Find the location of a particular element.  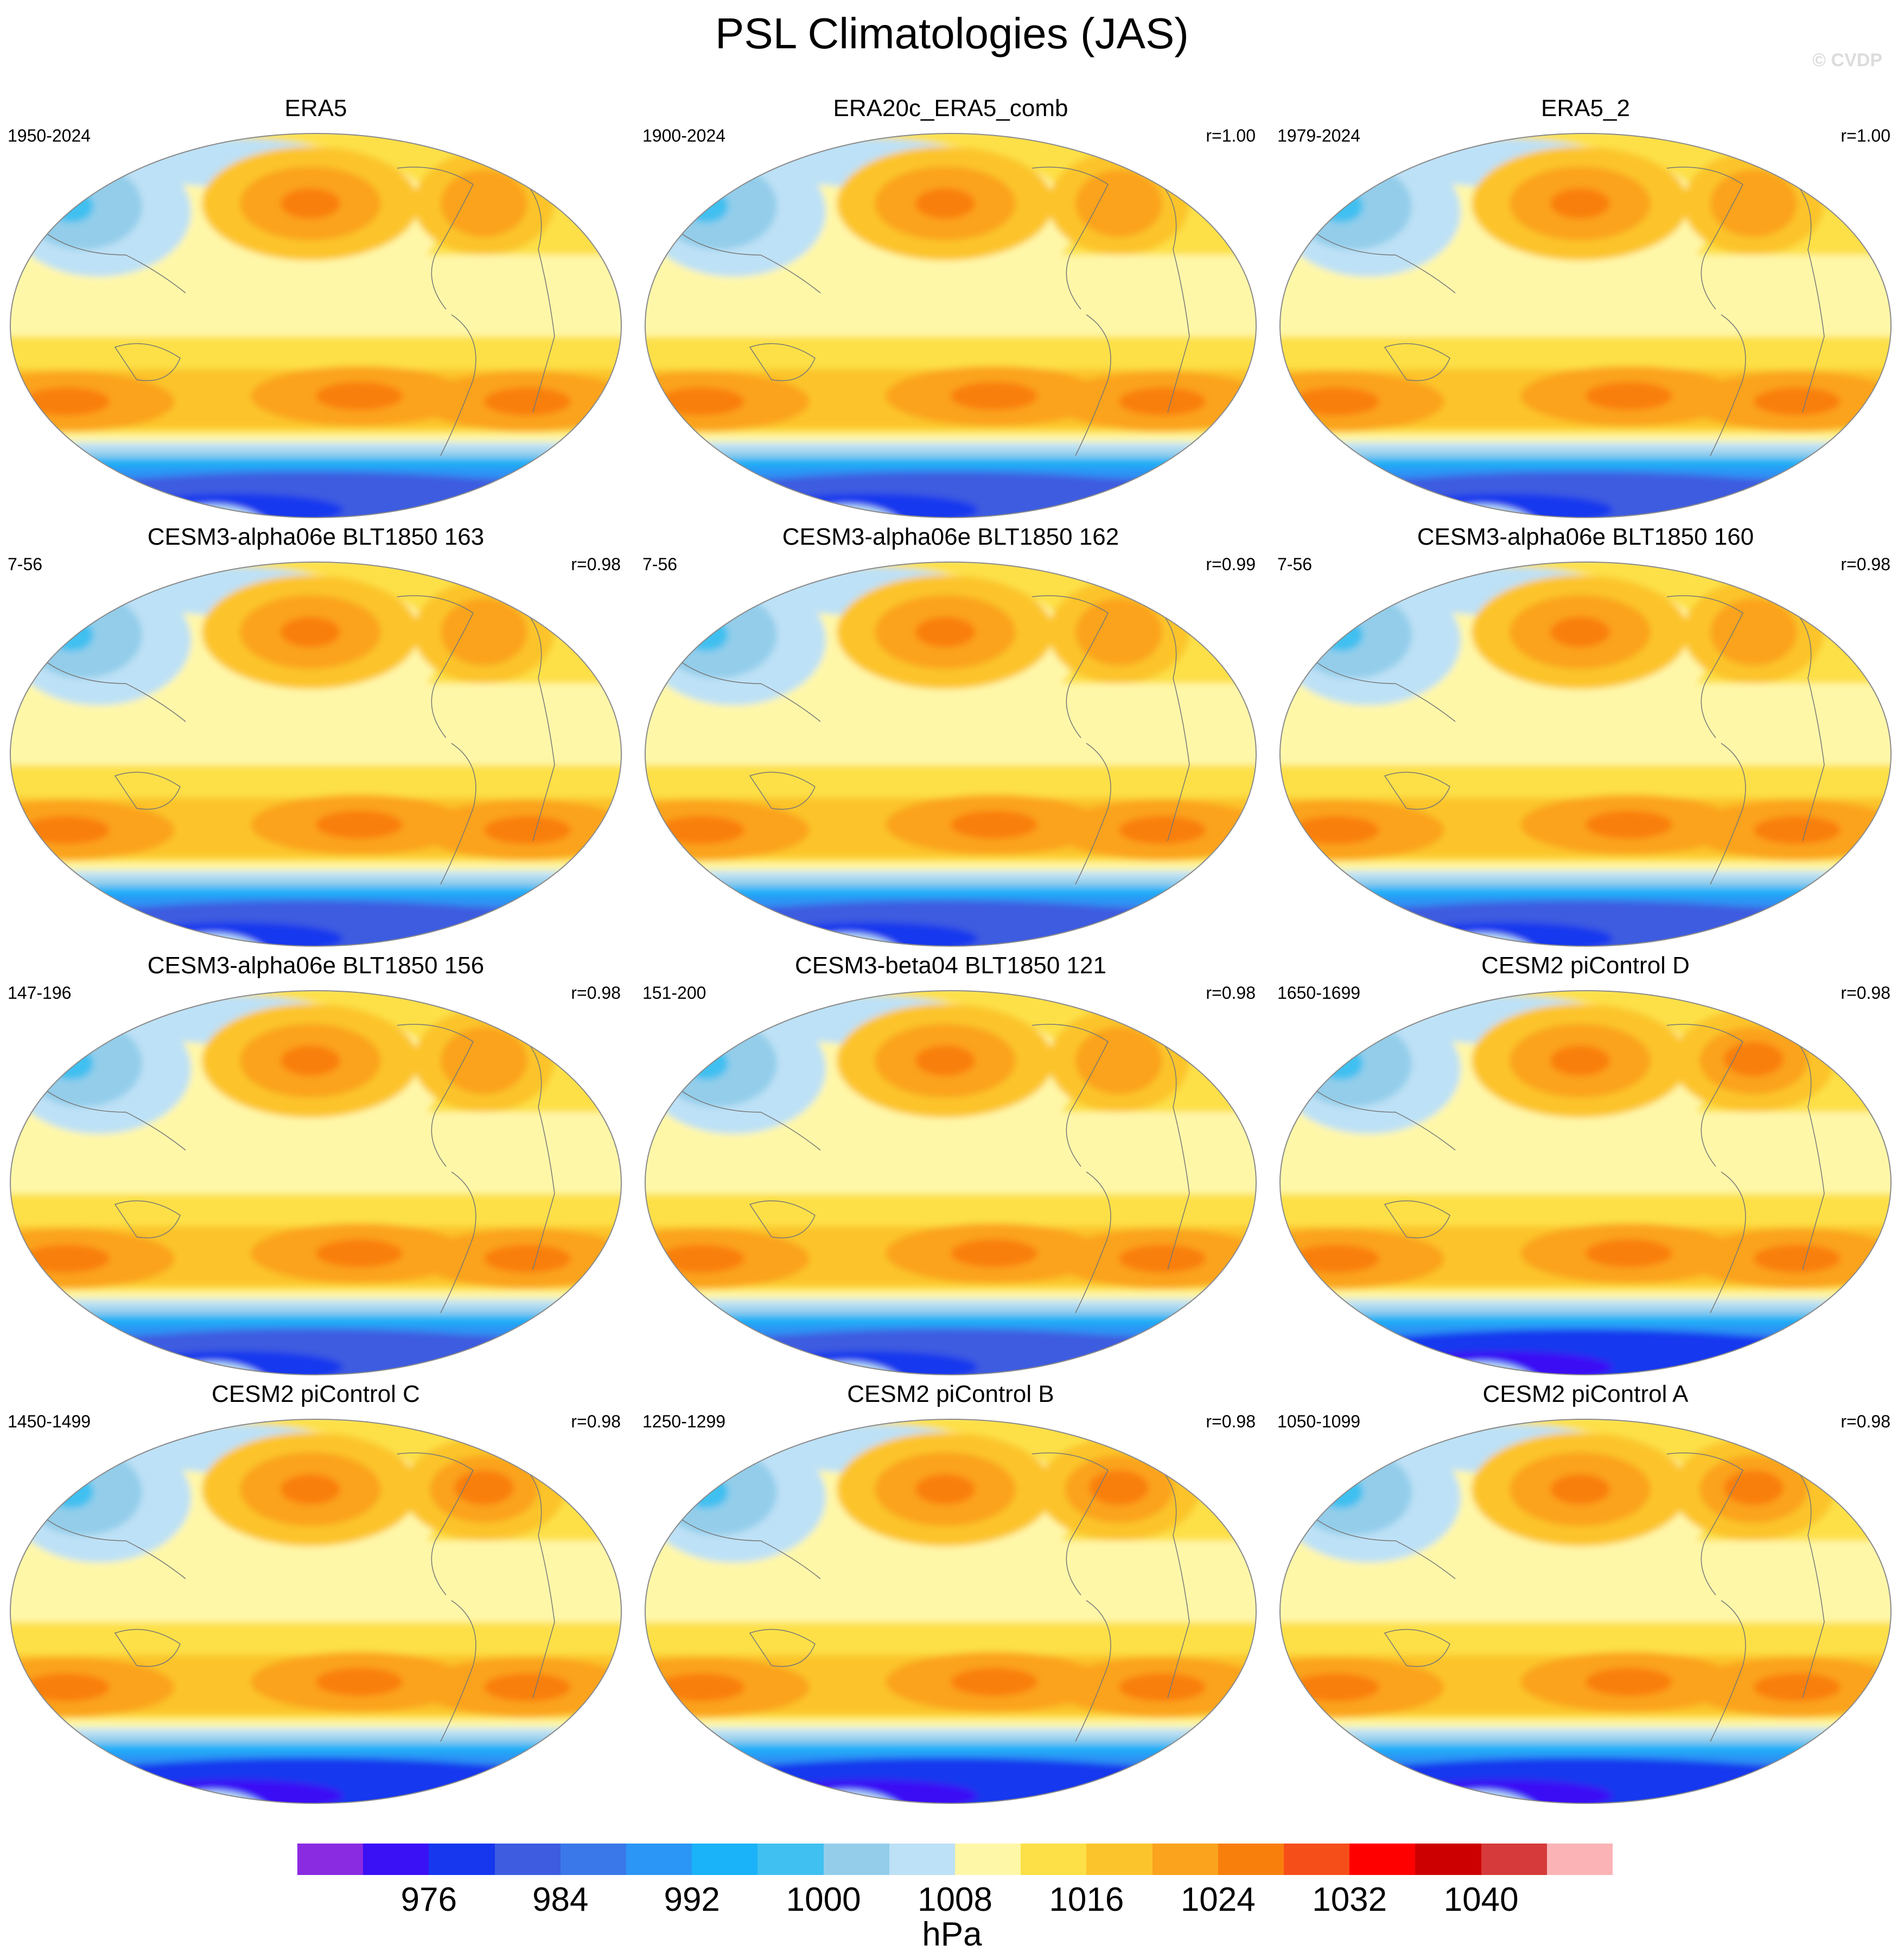

map-panel: CESM3-alpha06e BLT1850 160 7-56 r=0.98 is located at coordinates (1585, 737).